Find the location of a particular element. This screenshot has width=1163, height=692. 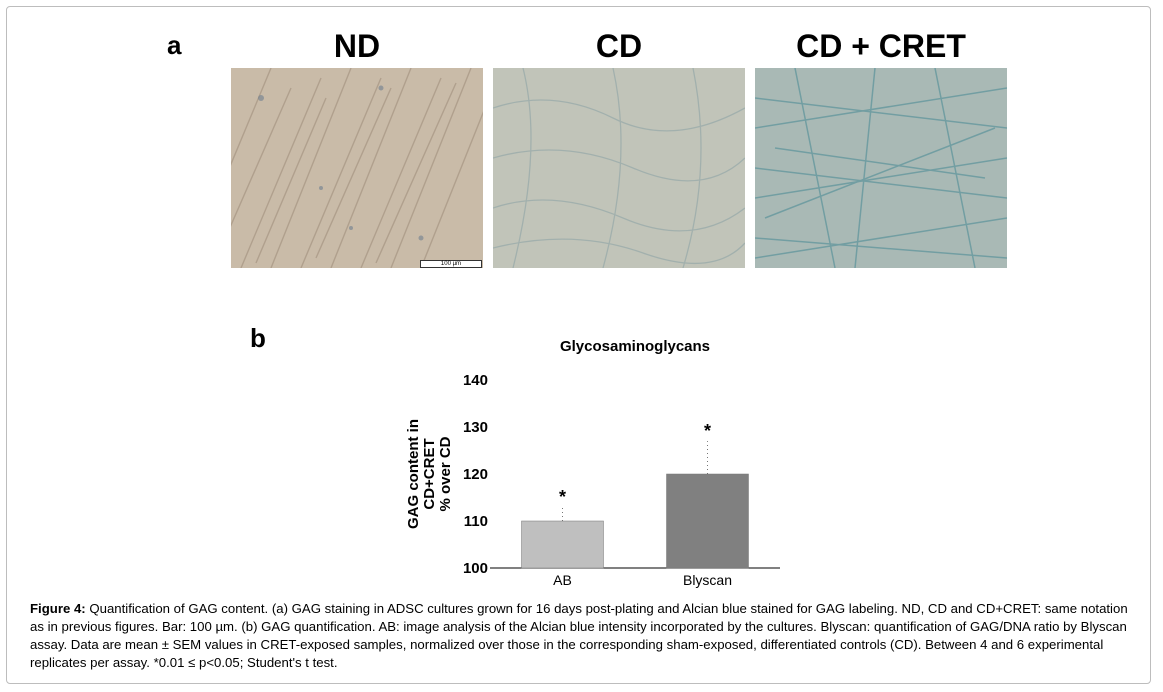

image-title-cd: CD is located at coordinates (619, 46).